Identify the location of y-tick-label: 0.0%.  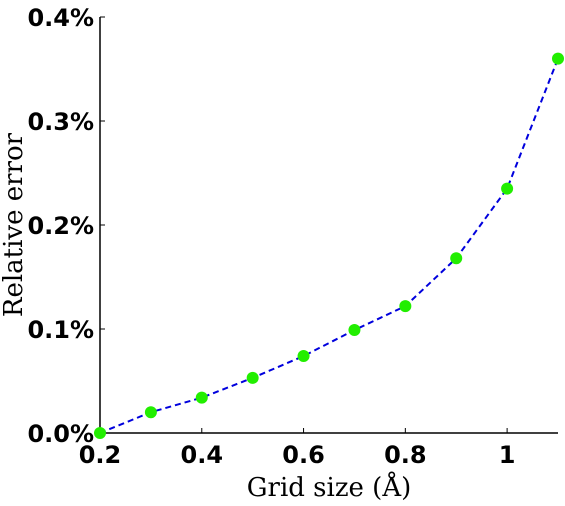
(60, 434).